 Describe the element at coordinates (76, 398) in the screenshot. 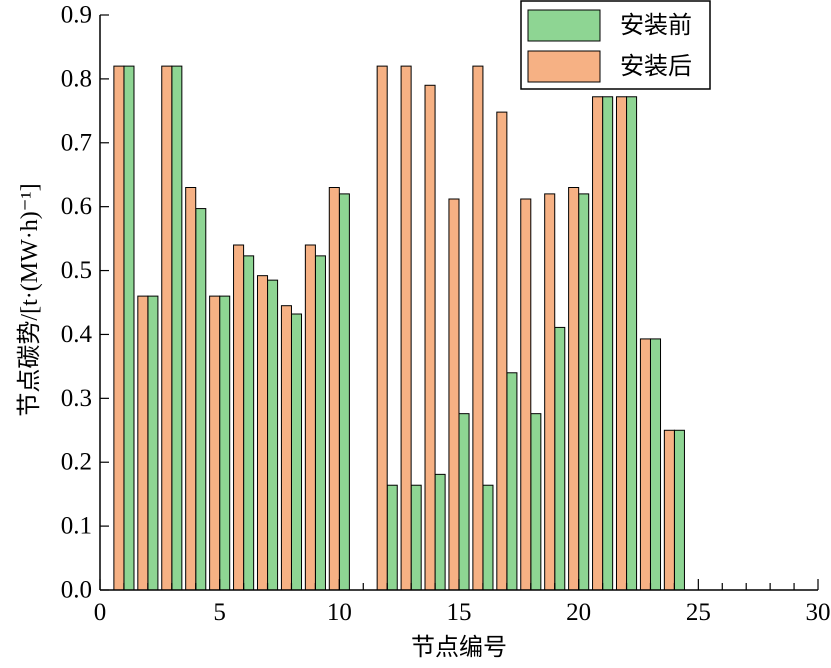

I see `y-tick-label: 0.3` at that location.